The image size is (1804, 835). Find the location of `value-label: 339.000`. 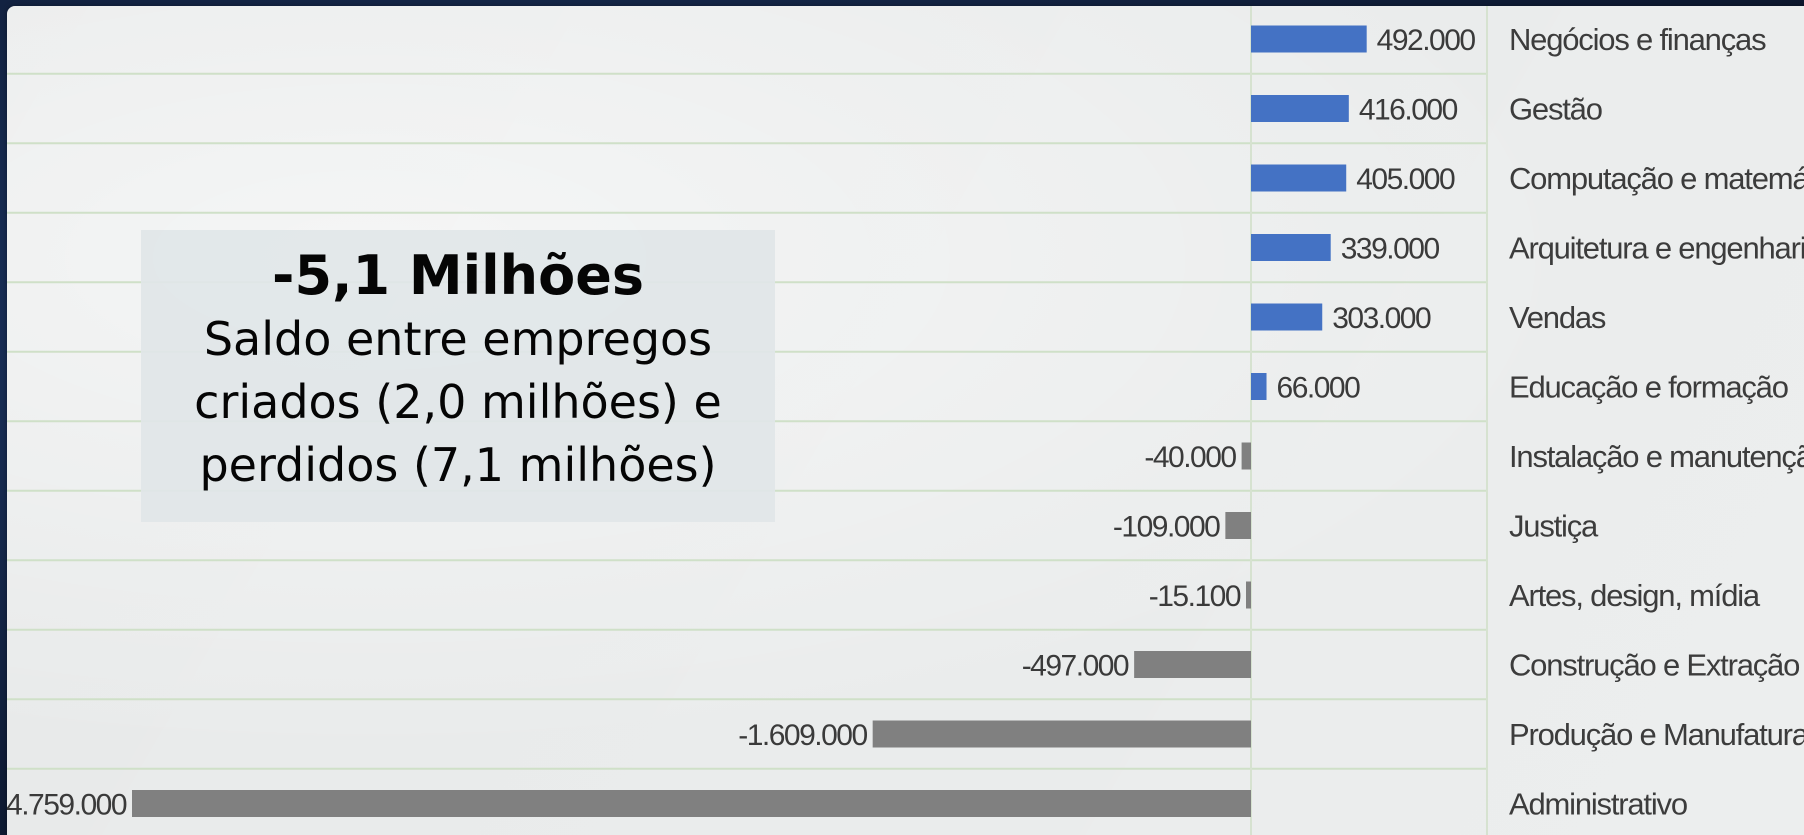

value-label: 339.000 is located at coordinates (1390, 249).